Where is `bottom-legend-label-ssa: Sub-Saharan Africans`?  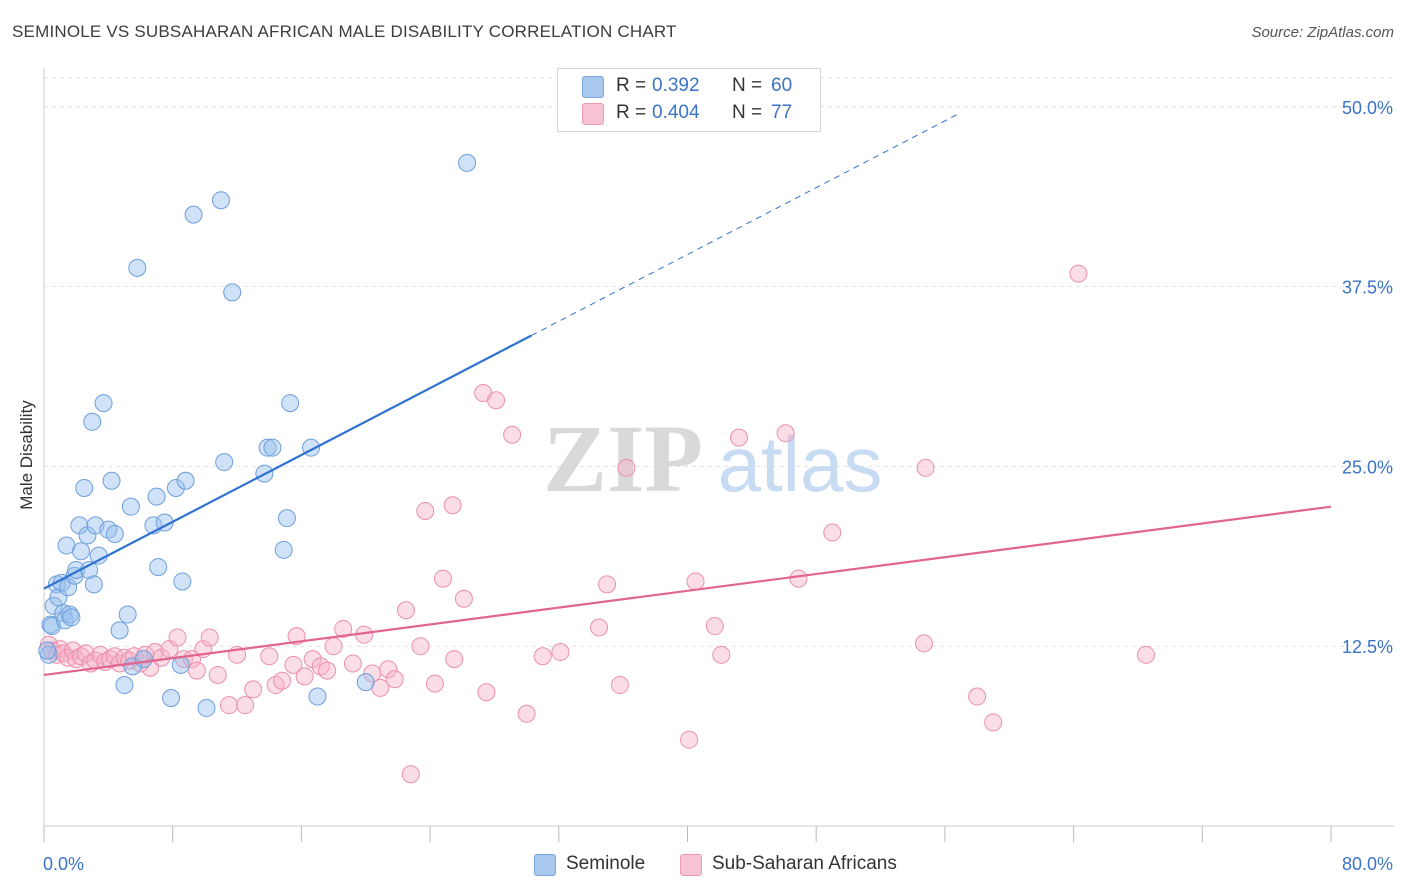 bottom-legend-label-ssa: Sub-Saharan Africans is located at coordinates (804, 863).